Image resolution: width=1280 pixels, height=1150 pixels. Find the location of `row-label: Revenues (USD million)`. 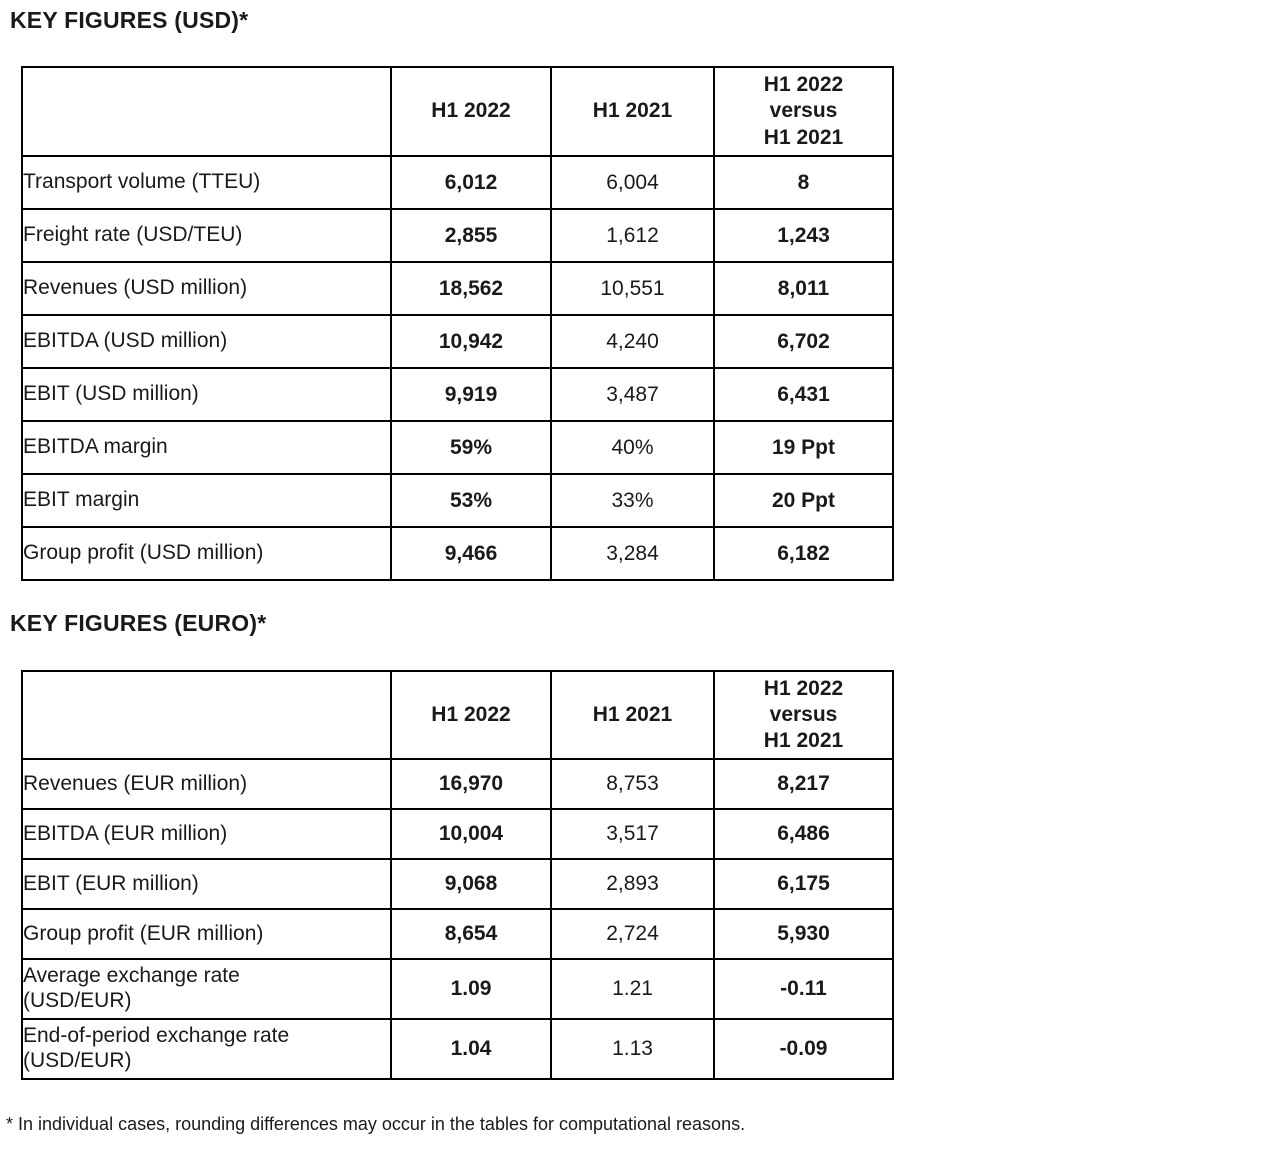

row-label: Revenues (USD million) is located at coordinates (206, 288).